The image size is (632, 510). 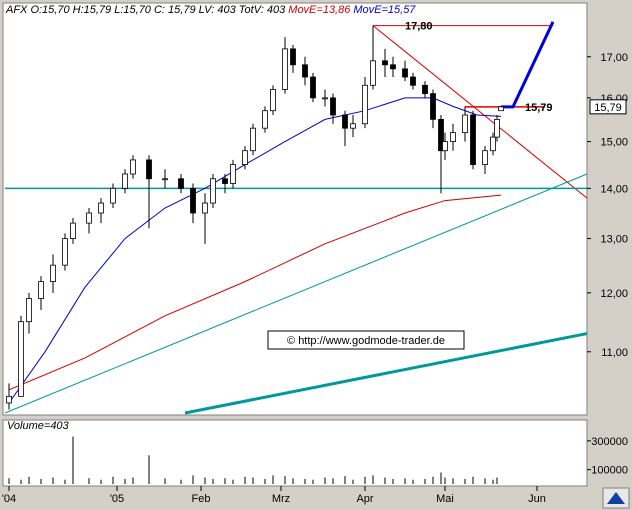 I want to click on legend-entry: MovE=15,57, so click(x=384, y=10).